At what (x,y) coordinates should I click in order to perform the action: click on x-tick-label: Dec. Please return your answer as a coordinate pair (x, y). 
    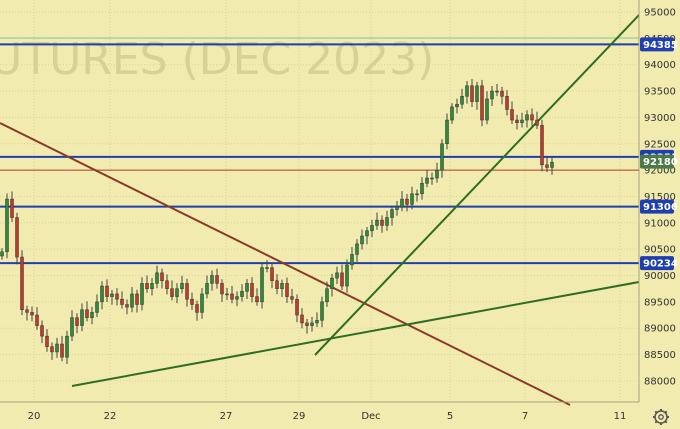
    Looking at the image, I should click on (370, 416).